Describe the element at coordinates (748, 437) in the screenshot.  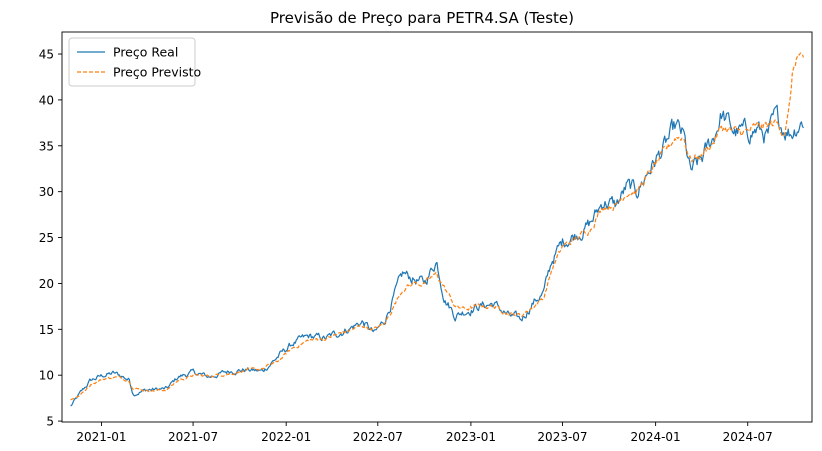
I see `x-tick-label: 2024-07` at that location.